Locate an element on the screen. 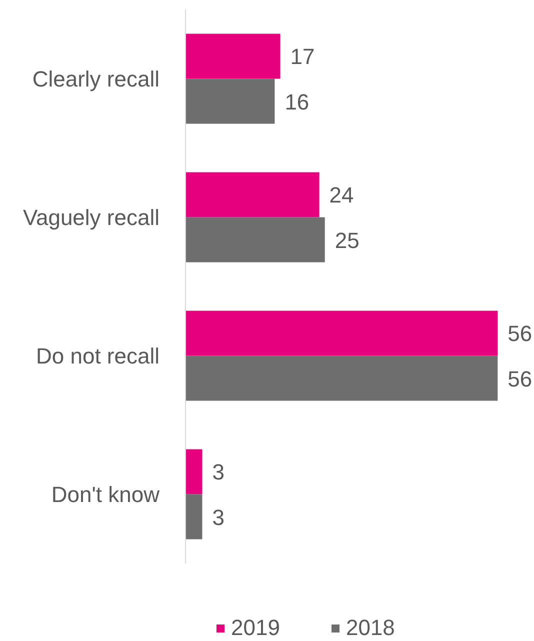 Image resolution: width=534 pixels, height=641 pixels. legend-label: 2019 is located at coordinates (255, 628).